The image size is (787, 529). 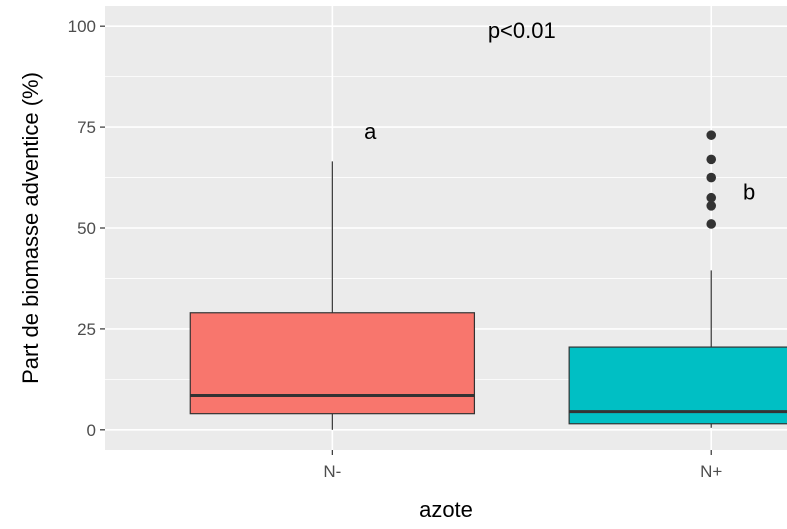 What do you see at coordinates (82, 26) in the screenshot?
I see `y-tick-label: 100` at bounding box center [82, 26].